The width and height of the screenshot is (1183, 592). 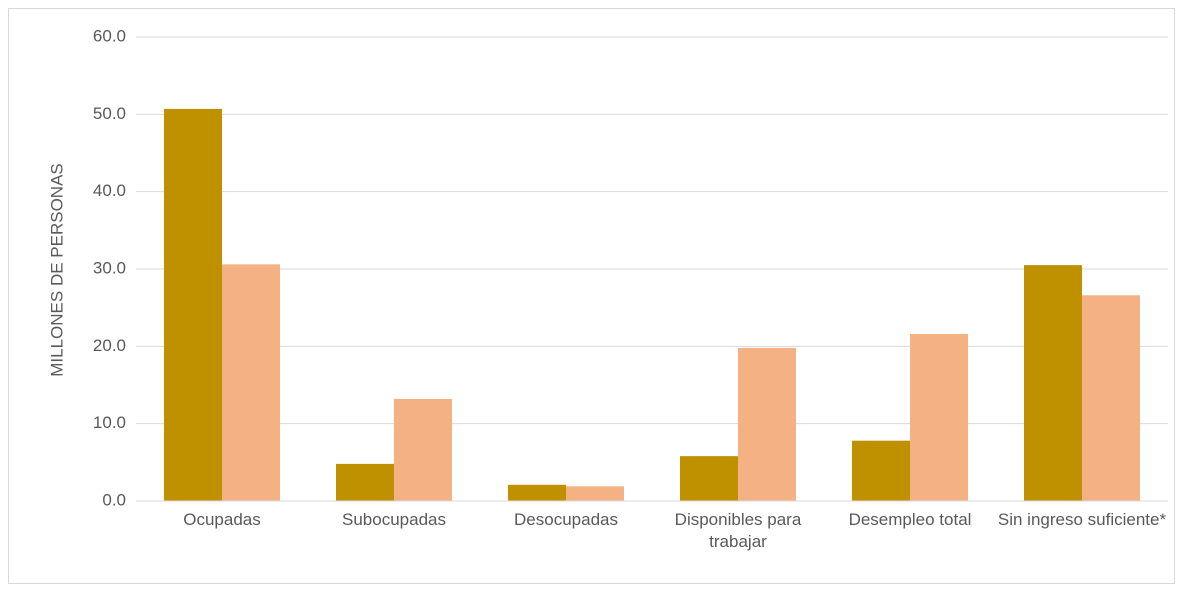 I want to click on x-tick-label: Sin ingreso suficiente*, so click(x=1082, y=519).